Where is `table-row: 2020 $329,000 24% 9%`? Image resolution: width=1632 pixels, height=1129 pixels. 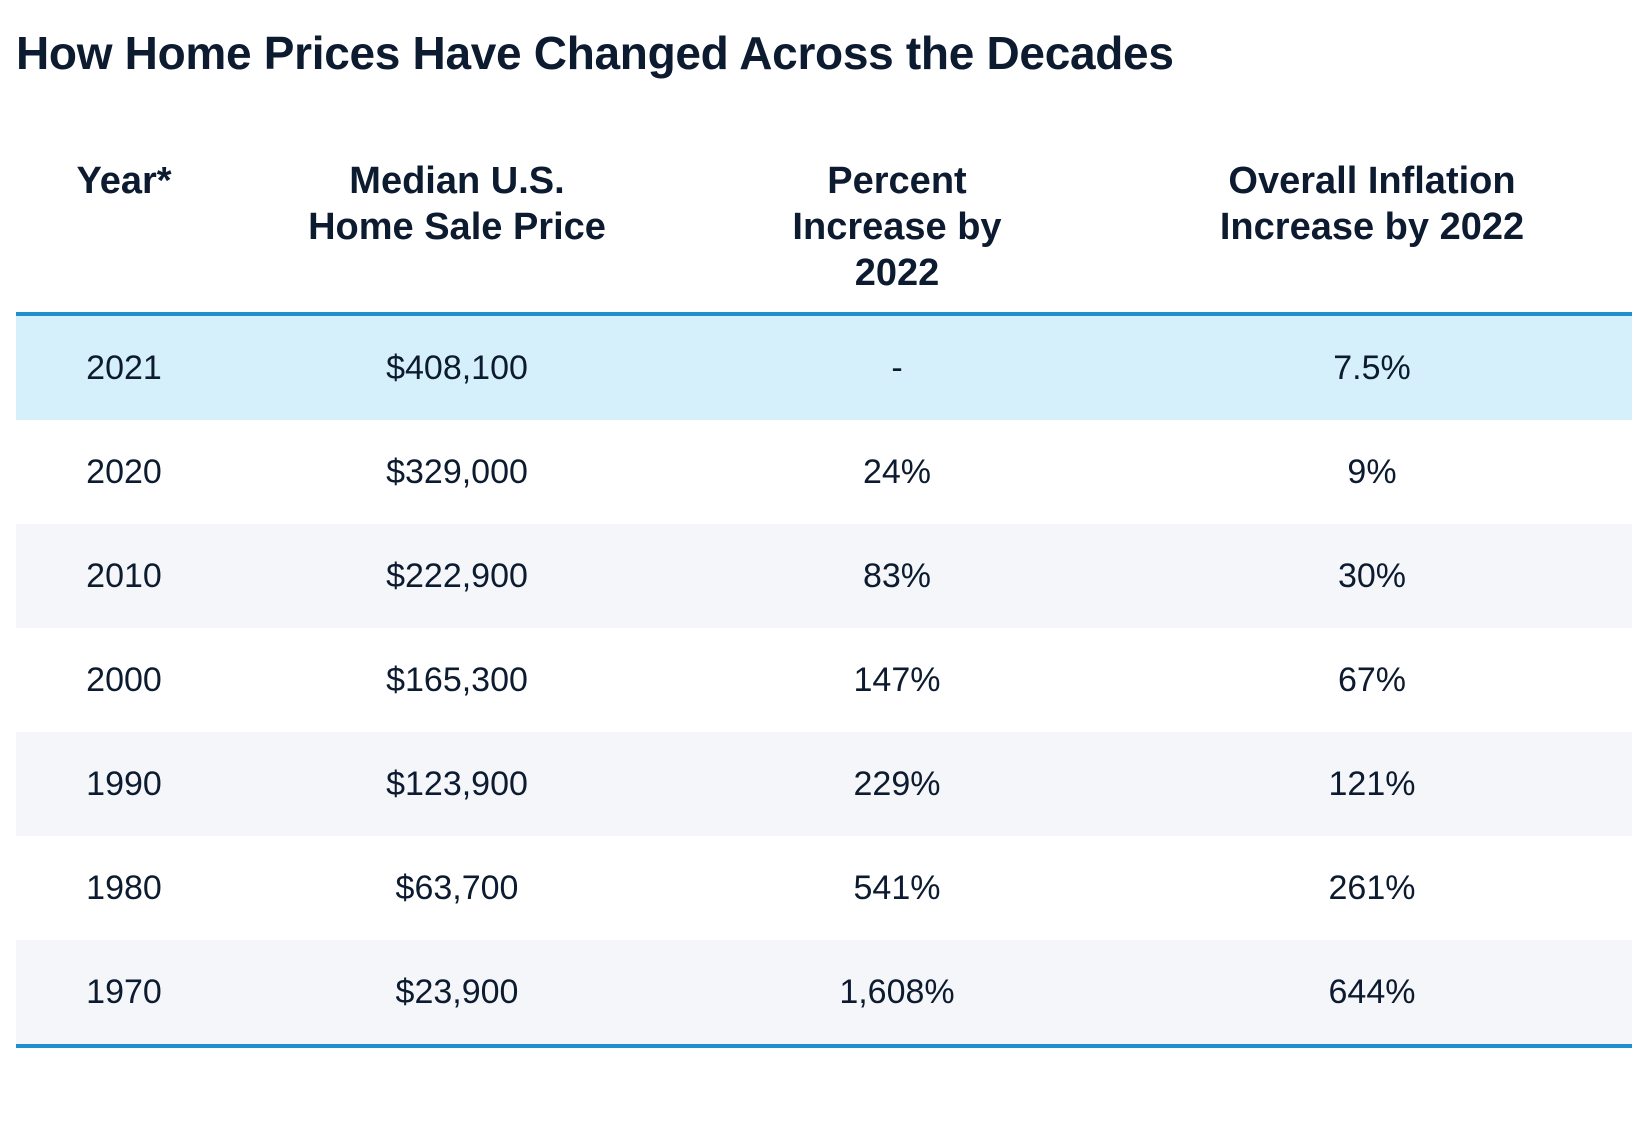
table-row: 2020 $329,000 24% 9% is located at coordinates (824, 472).